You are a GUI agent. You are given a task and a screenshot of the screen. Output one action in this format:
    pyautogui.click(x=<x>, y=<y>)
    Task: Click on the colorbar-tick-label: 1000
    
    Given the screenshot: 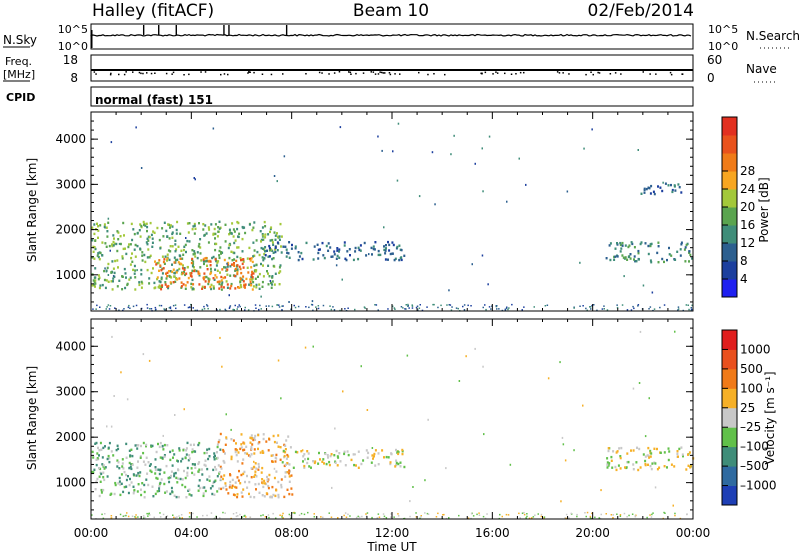 What is the action you would take?
    pyautogui.click(x=755, y=349)
    